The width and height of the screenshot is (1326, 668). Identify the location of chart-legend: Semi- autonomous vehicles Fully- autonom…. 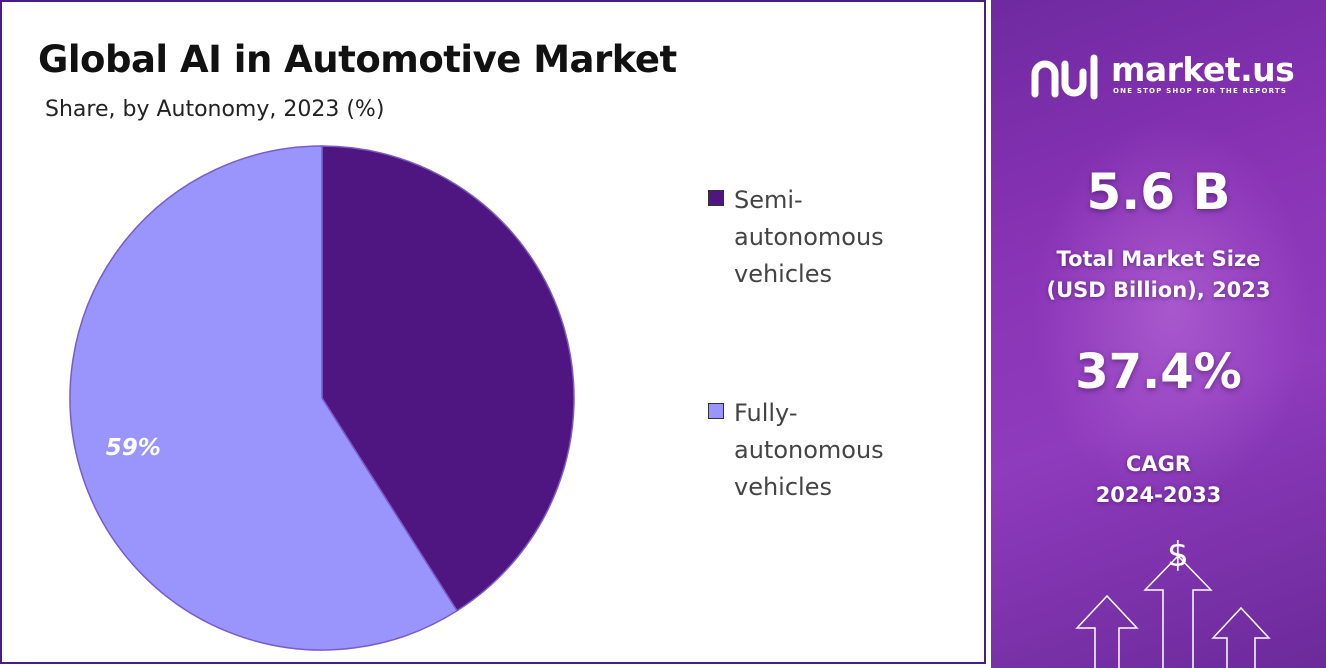
(823, 344).